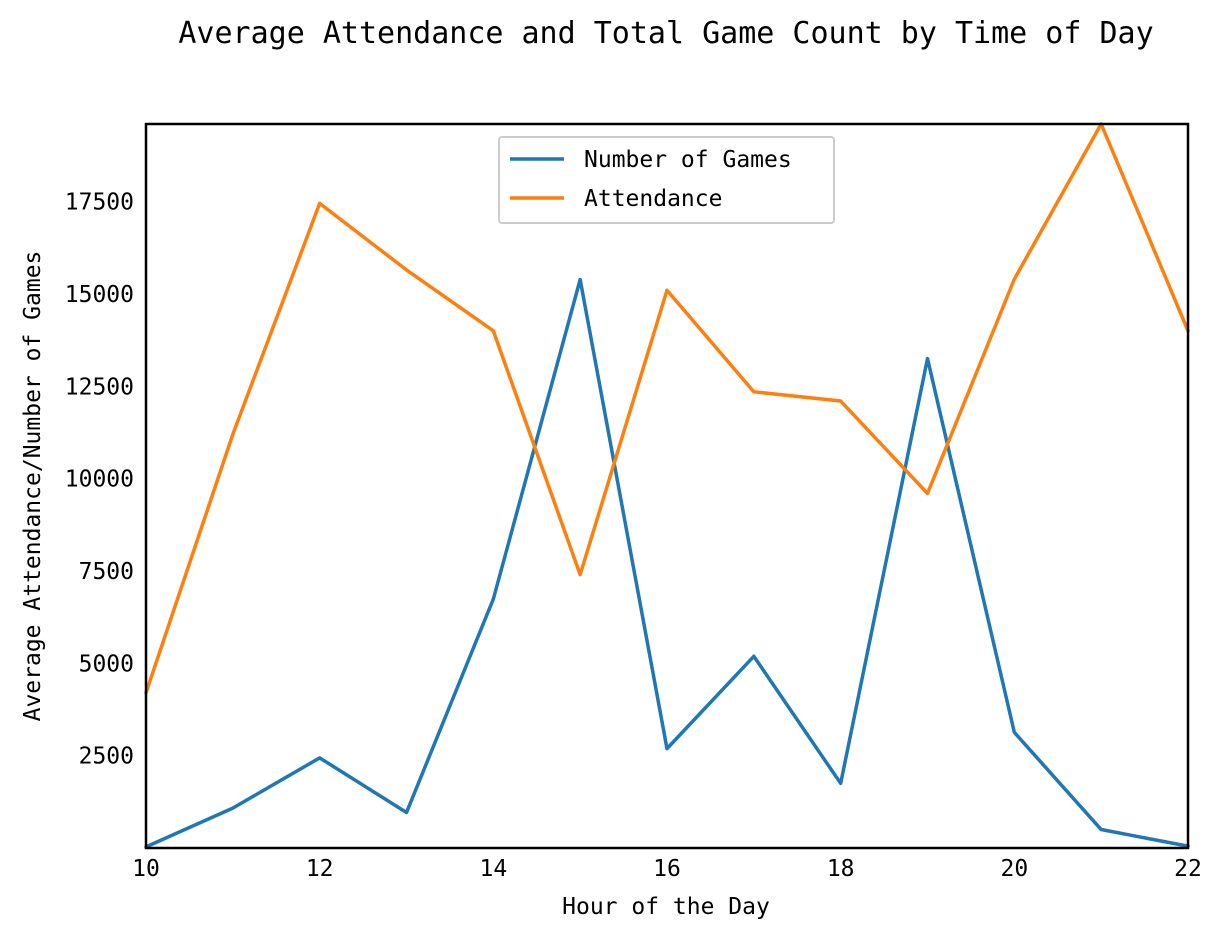 The image size is (1222, 939). I want to click on legend: Number of Games Attendance, so click(666, 180).